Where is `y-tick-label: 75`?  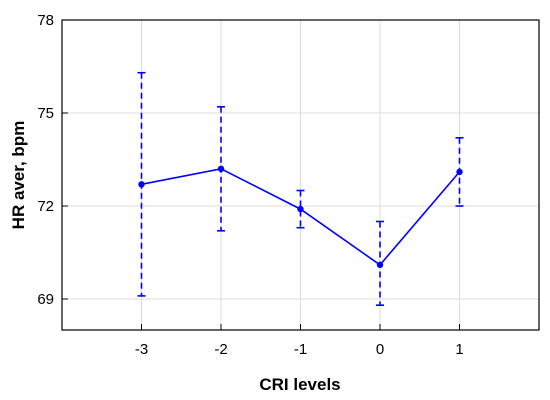
y-tick-label: 75 is located at coordinates (45, 113).